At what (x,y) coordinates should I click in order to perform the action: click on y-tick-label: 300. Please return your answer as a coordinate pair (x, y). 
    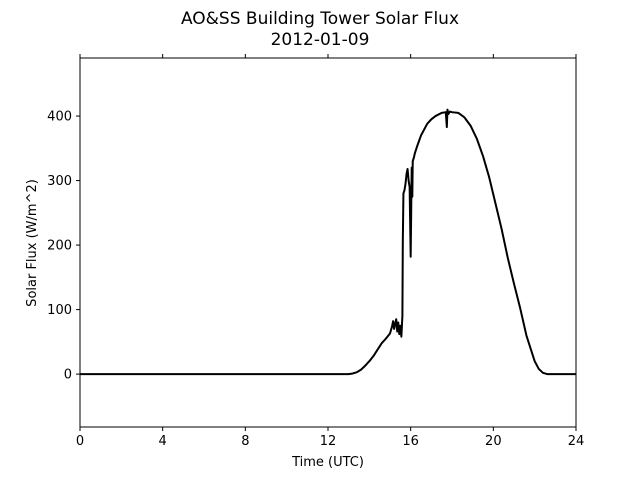
    Looking at the image, I should click on (59, 181).